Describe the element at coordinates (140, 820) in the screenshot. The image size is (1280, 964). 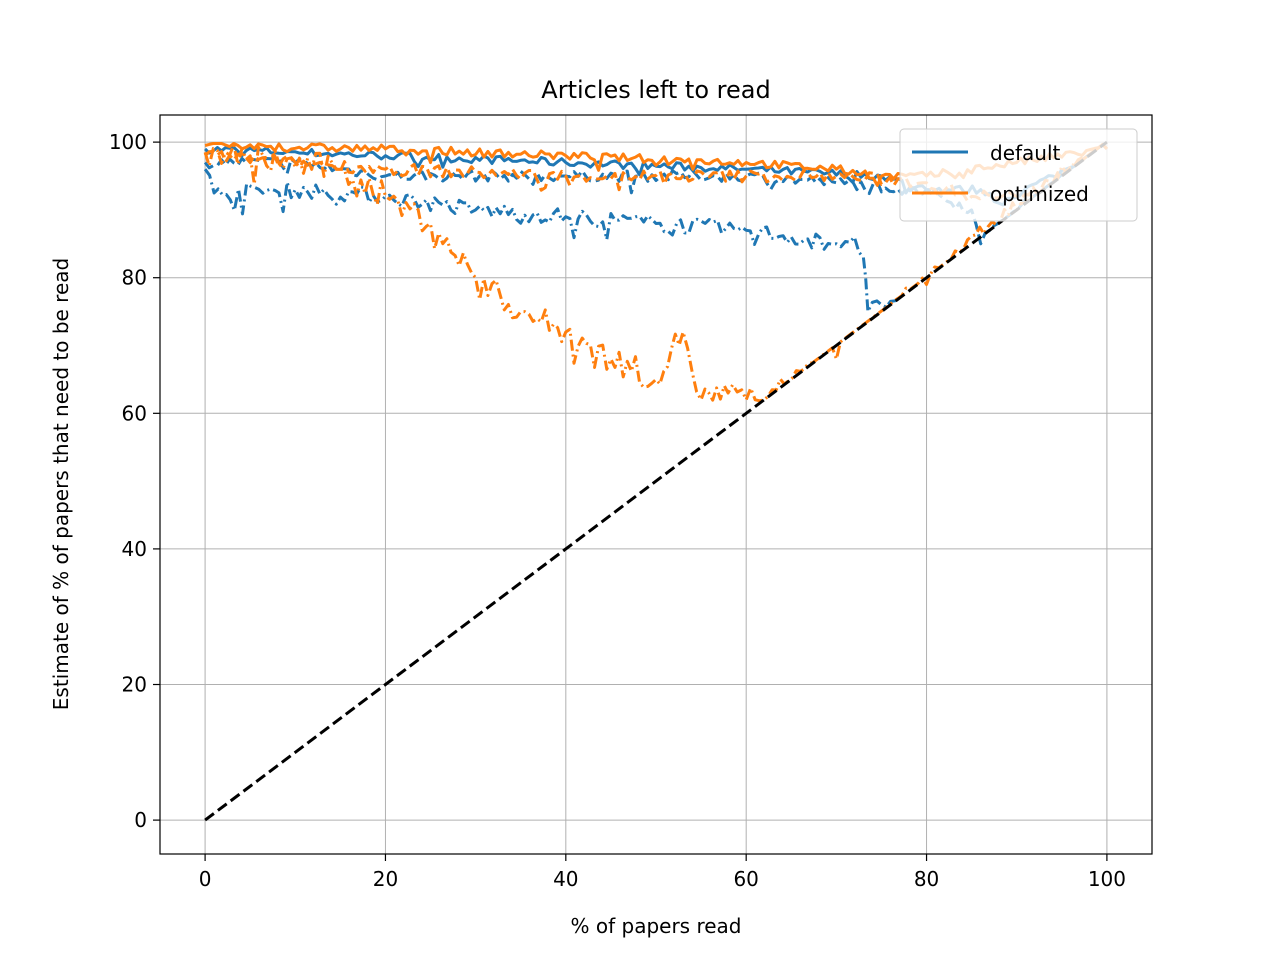
I see `y-tick-label: 0` at that location.